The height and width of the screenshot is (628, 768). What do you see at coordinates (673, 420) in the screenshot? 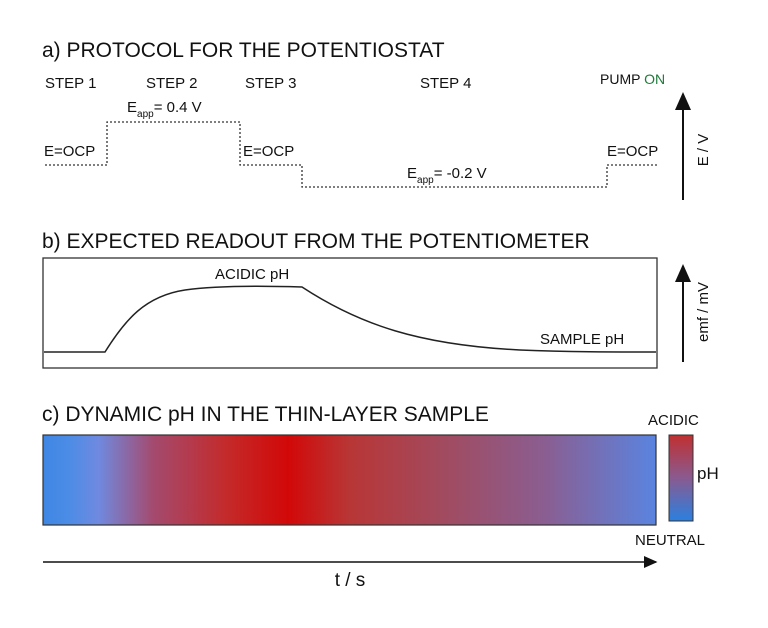
I see `scale-top: ACIDIC` at bounding box center [673, 420].